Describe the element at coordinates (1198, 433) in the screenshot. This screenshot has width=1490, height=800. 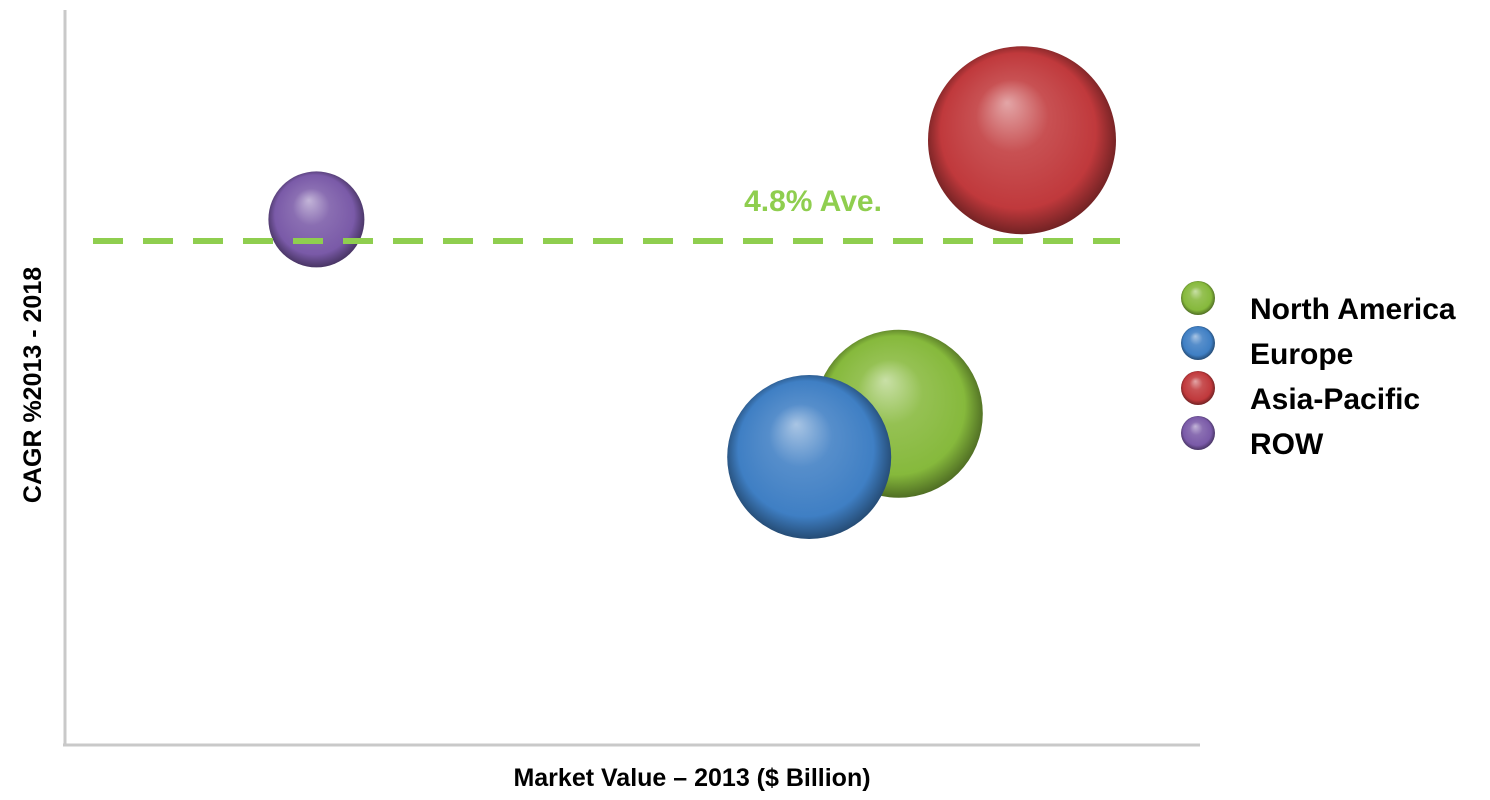
I see `legend-marker-row` at that location.